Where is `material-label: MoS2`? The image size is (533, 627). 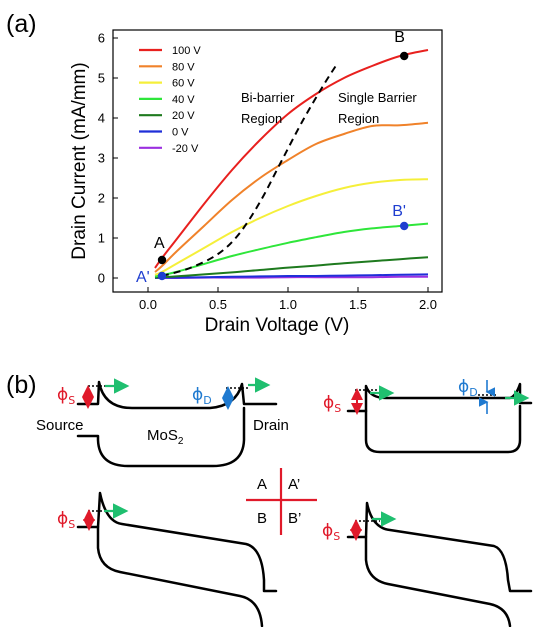 material-label: MoS2 is located at coordinates (165, 437).